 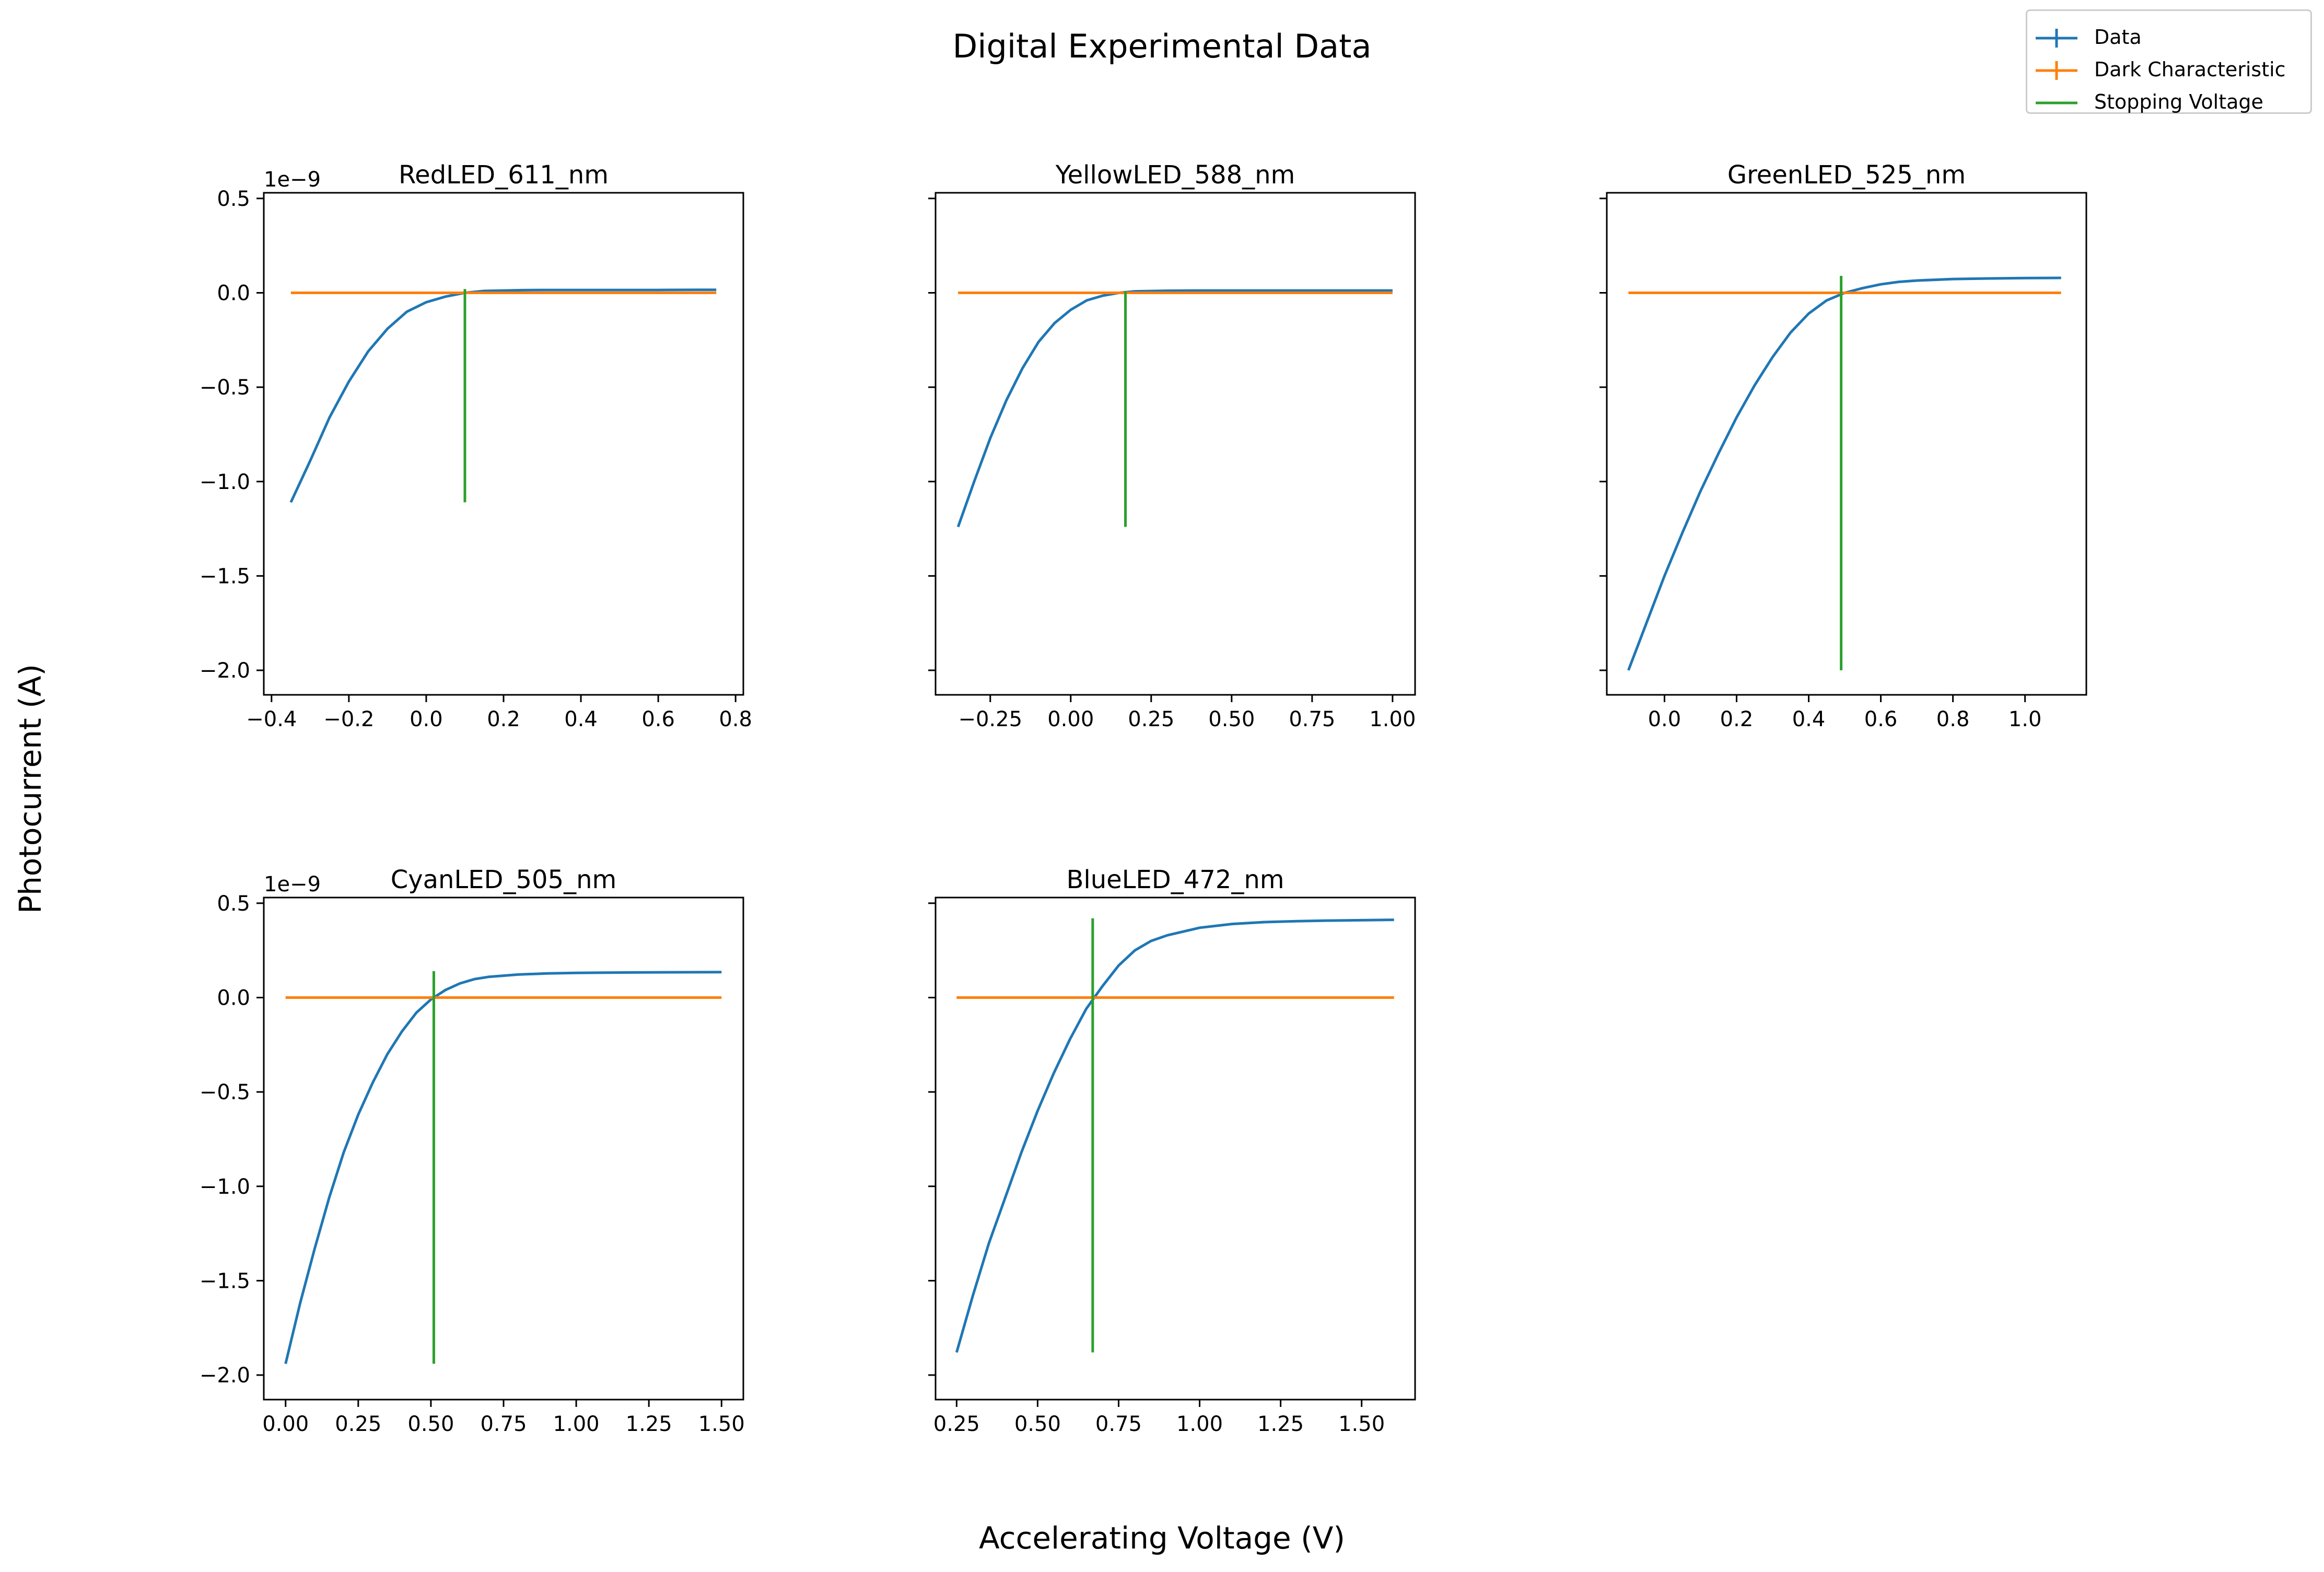 What do you see at coordinates (2057, 70) in the screenshot?
I see `legend-swatch-dark` at bounding box center [2057, 70].